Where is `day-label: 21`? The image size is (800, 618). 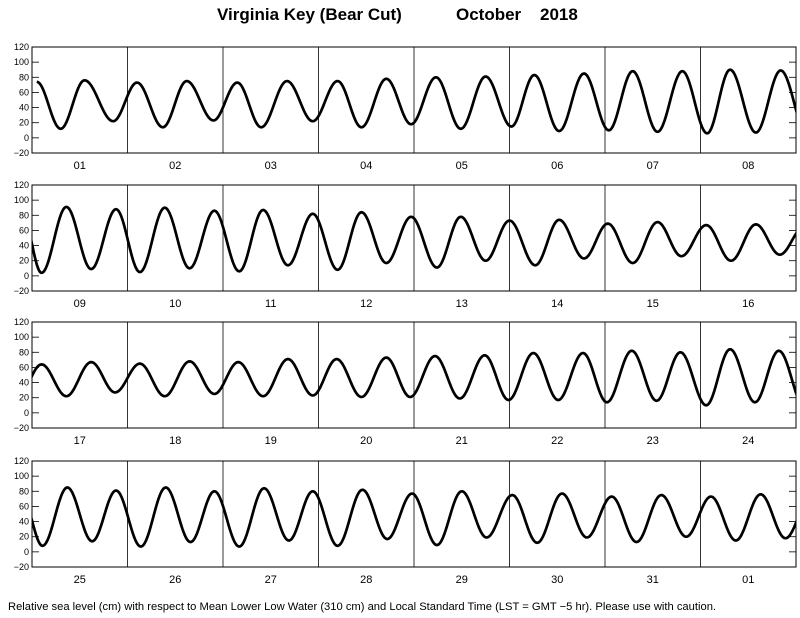 day-label: 21 is located at coordinates (462, 441).